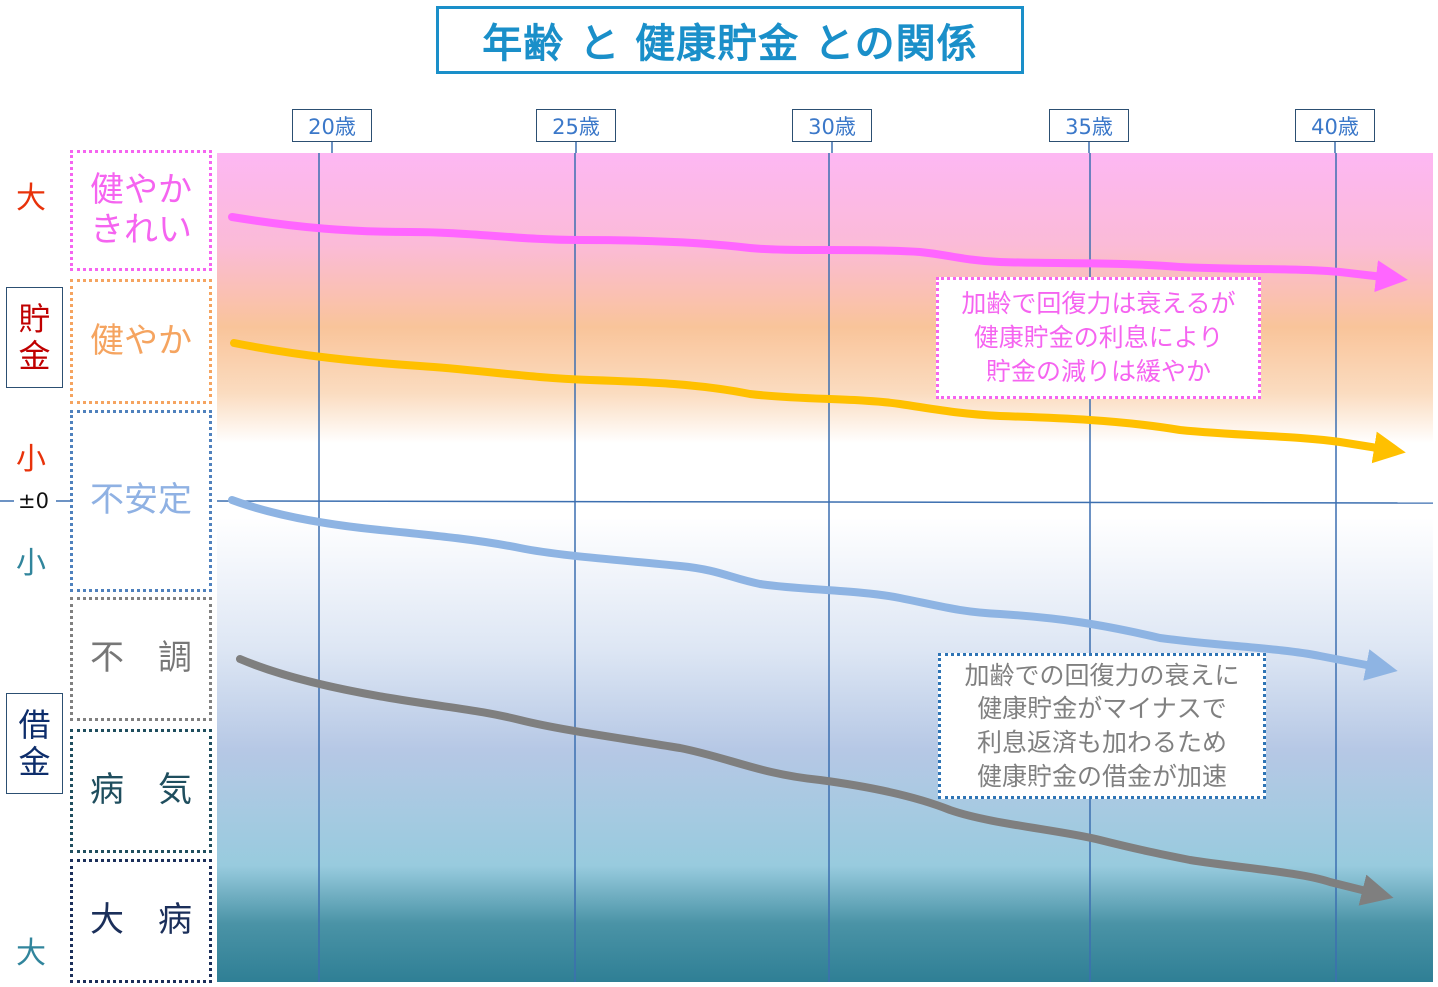 Image resolution: width=1438 pixels, height=987 pixels. Describe the element at coordinates (818, 401) in the screenshot. I see `curve-healthy` at that location.